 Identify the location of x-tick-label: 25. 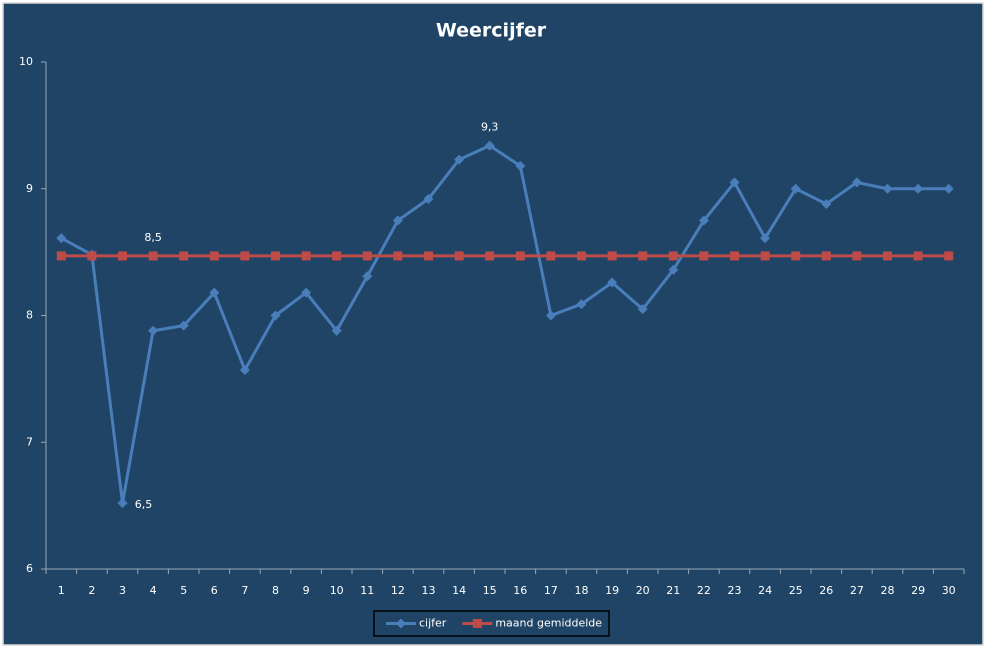
(796, 590).